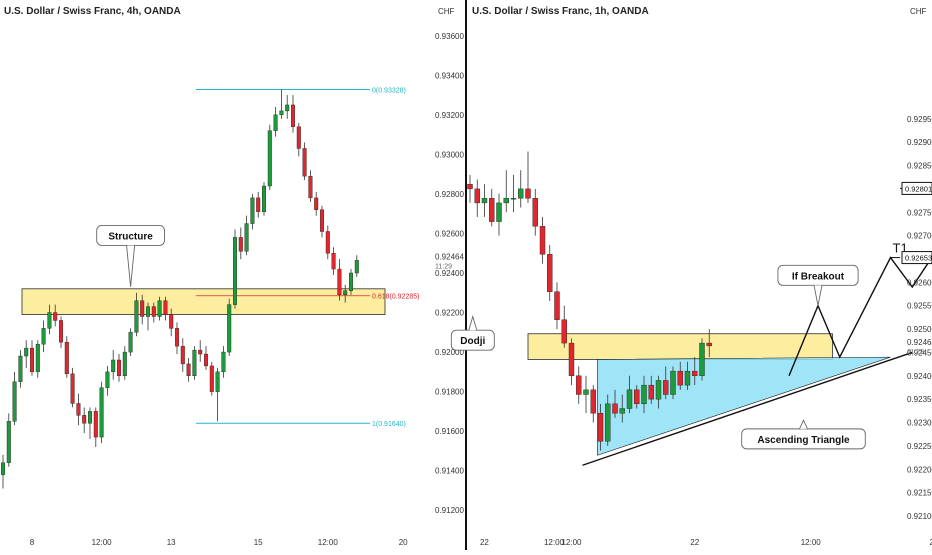 Image resolution: width=932 pixels, height=555 pixels. Describe the element at coordinates (803, 440) in the screenshot. I see `callout-text: Ascending Triangle` at that location.